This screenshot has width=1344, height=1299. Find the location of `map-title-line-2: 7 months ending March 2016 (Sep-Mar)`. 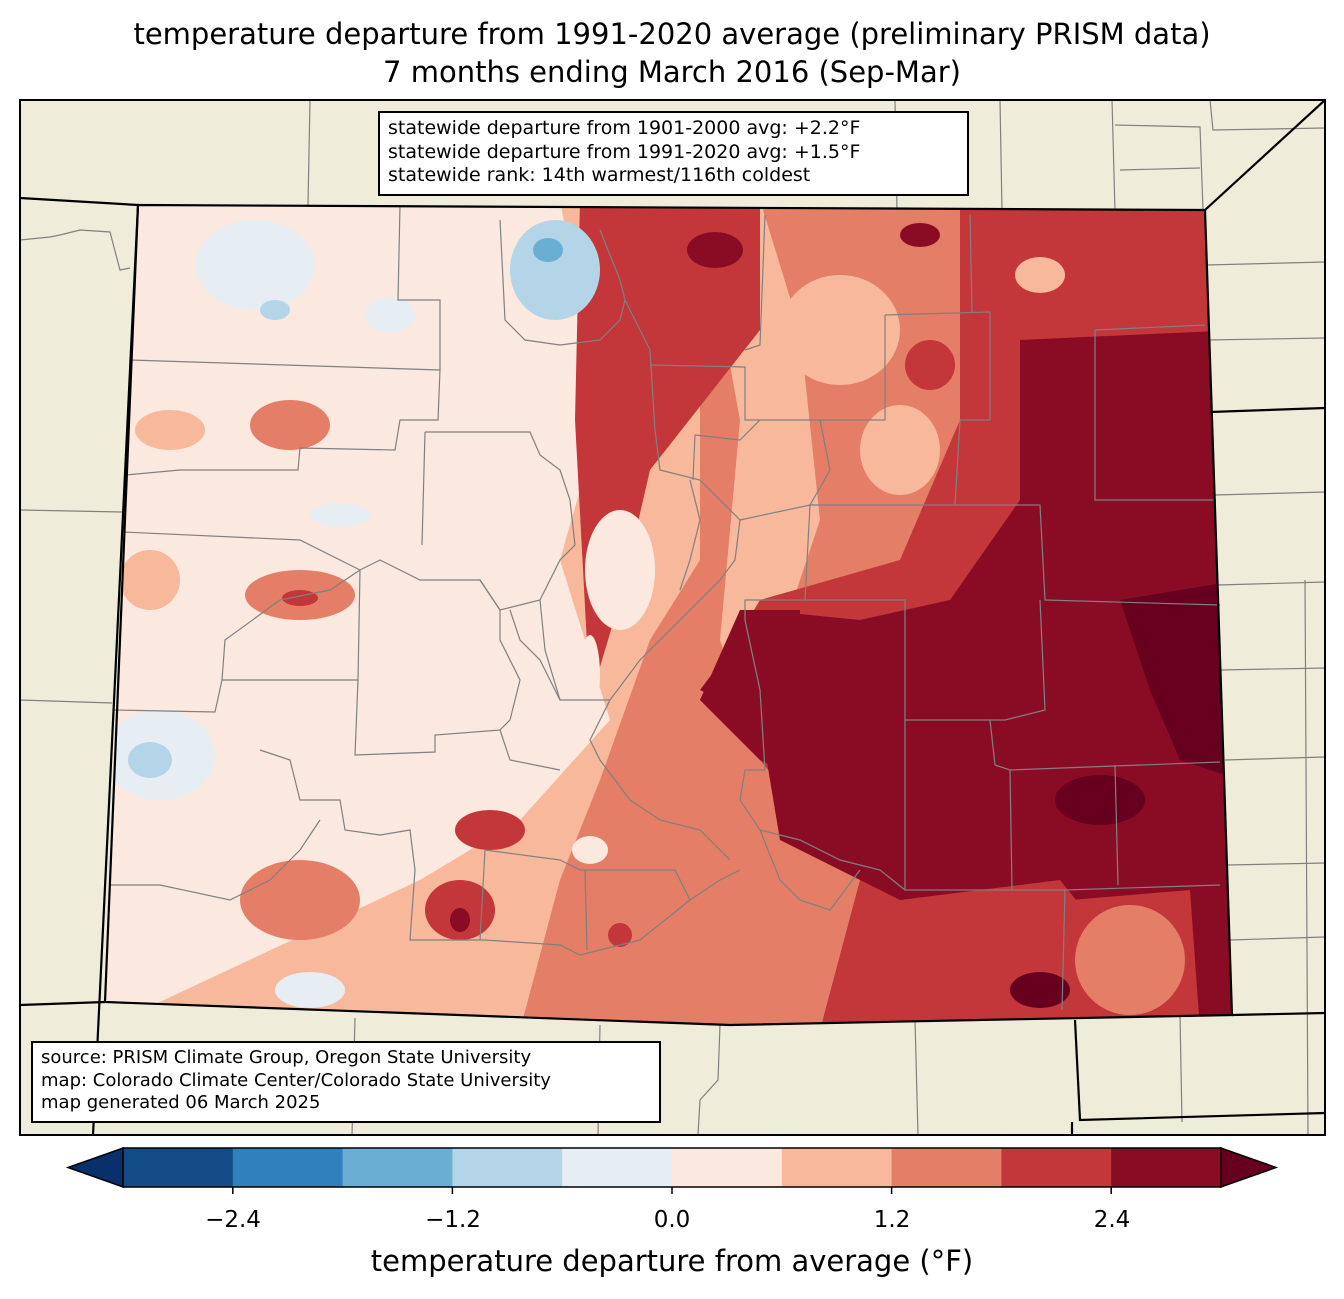

map-title-line-2: 7 months ending March 2016 (Sep-Mar) is located at coordinates (672, 72).